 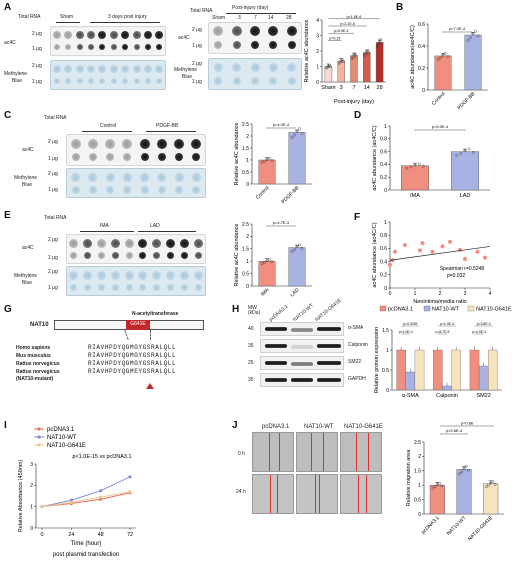 I want to click on legend-label: NAT10-WT, so click(x=446, y=310).